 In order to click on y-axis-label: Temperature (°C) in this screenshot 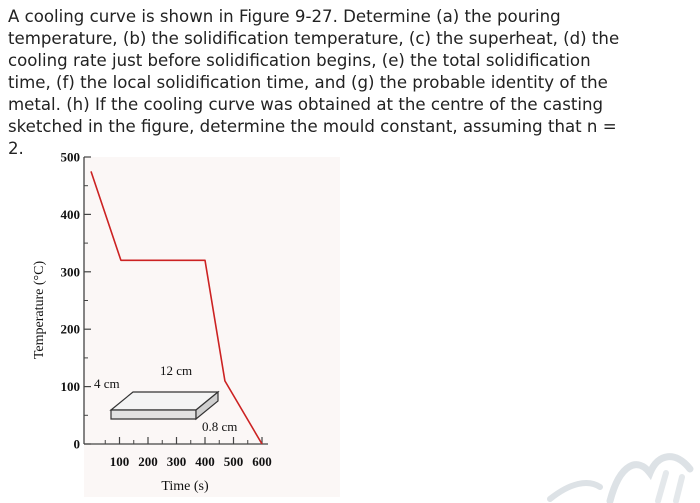, I will do `click(39, 310)`.